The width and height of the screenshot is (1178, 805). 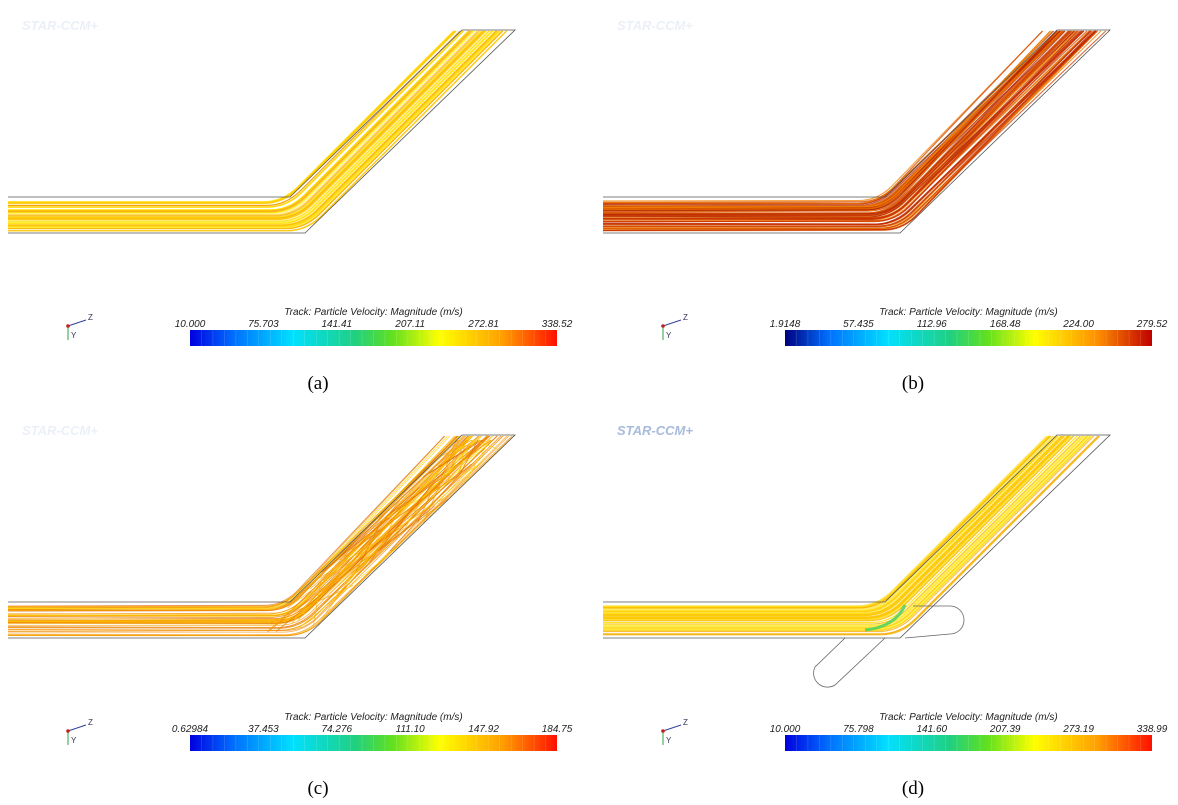 What do you see at coordinates (858, 324) in the screenshot?
I see `colorbar-tick-label: 57.435` at bounding box center [858, 324].